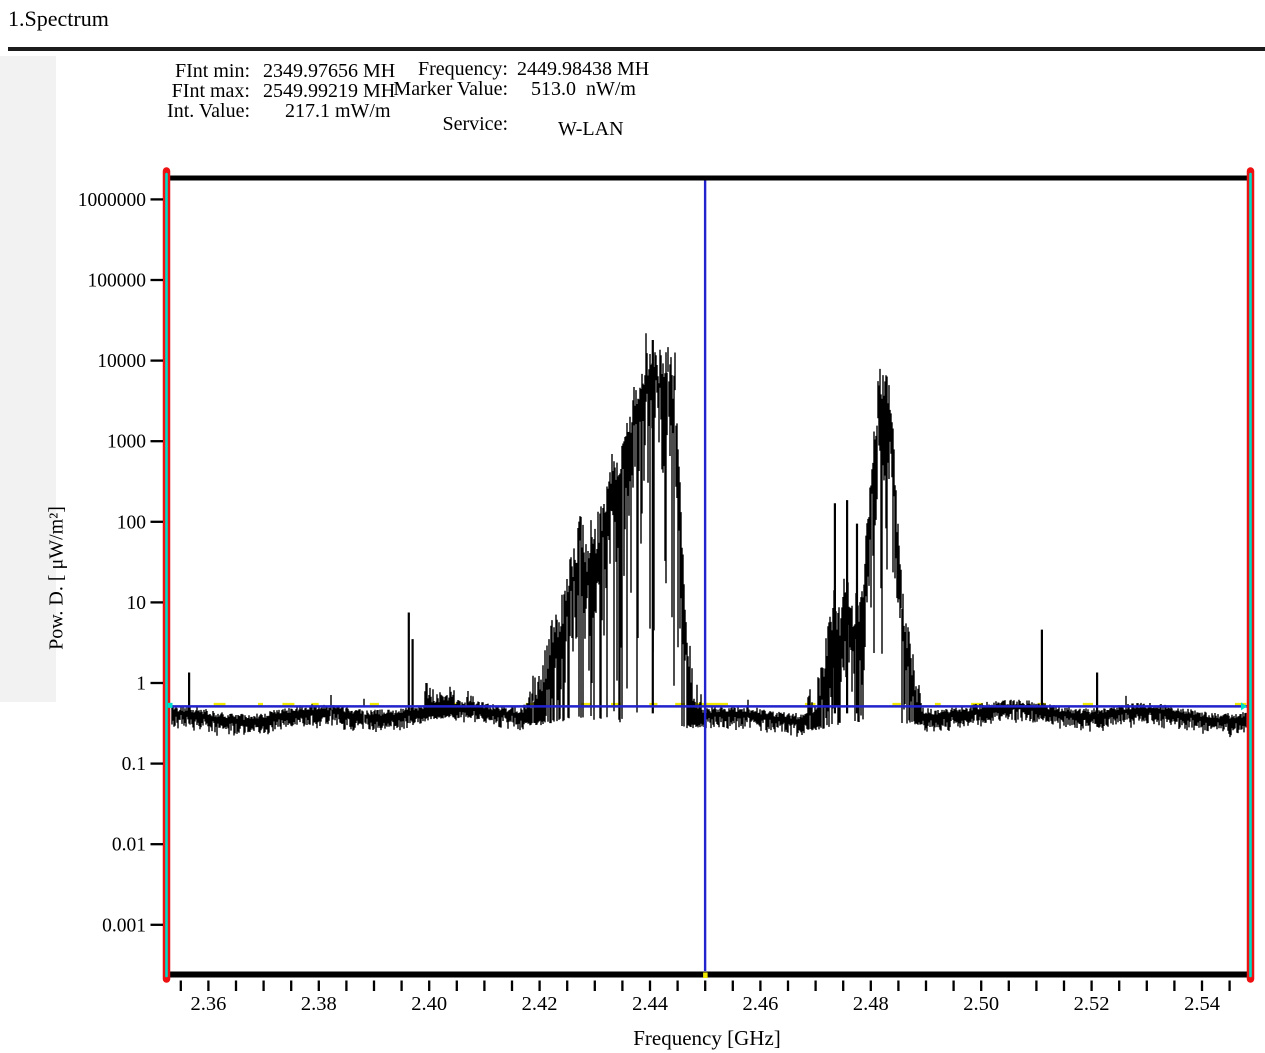 The height and width of the screenshot is (1053, 1265). What do you see at coordinates (141, 684) in the screenshot?
I see `y-tick-label: 1` at bounding box center [141, 684].